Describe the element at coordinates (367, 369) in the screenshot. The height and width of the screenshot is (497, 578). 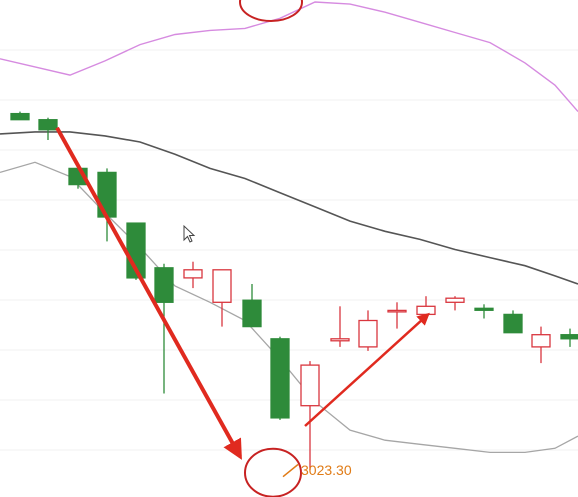
I see `up-arrow` at that location.